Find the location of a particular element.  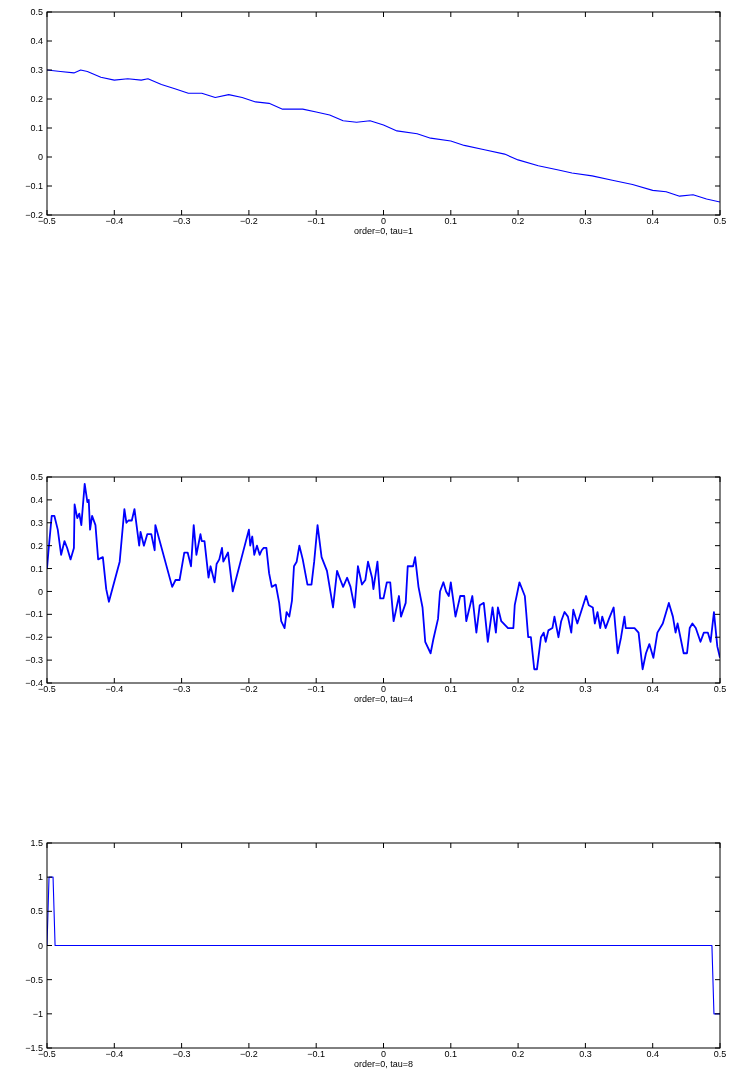

x-axis-title: order=0, tau=4 is located at coordinates (383, 699).